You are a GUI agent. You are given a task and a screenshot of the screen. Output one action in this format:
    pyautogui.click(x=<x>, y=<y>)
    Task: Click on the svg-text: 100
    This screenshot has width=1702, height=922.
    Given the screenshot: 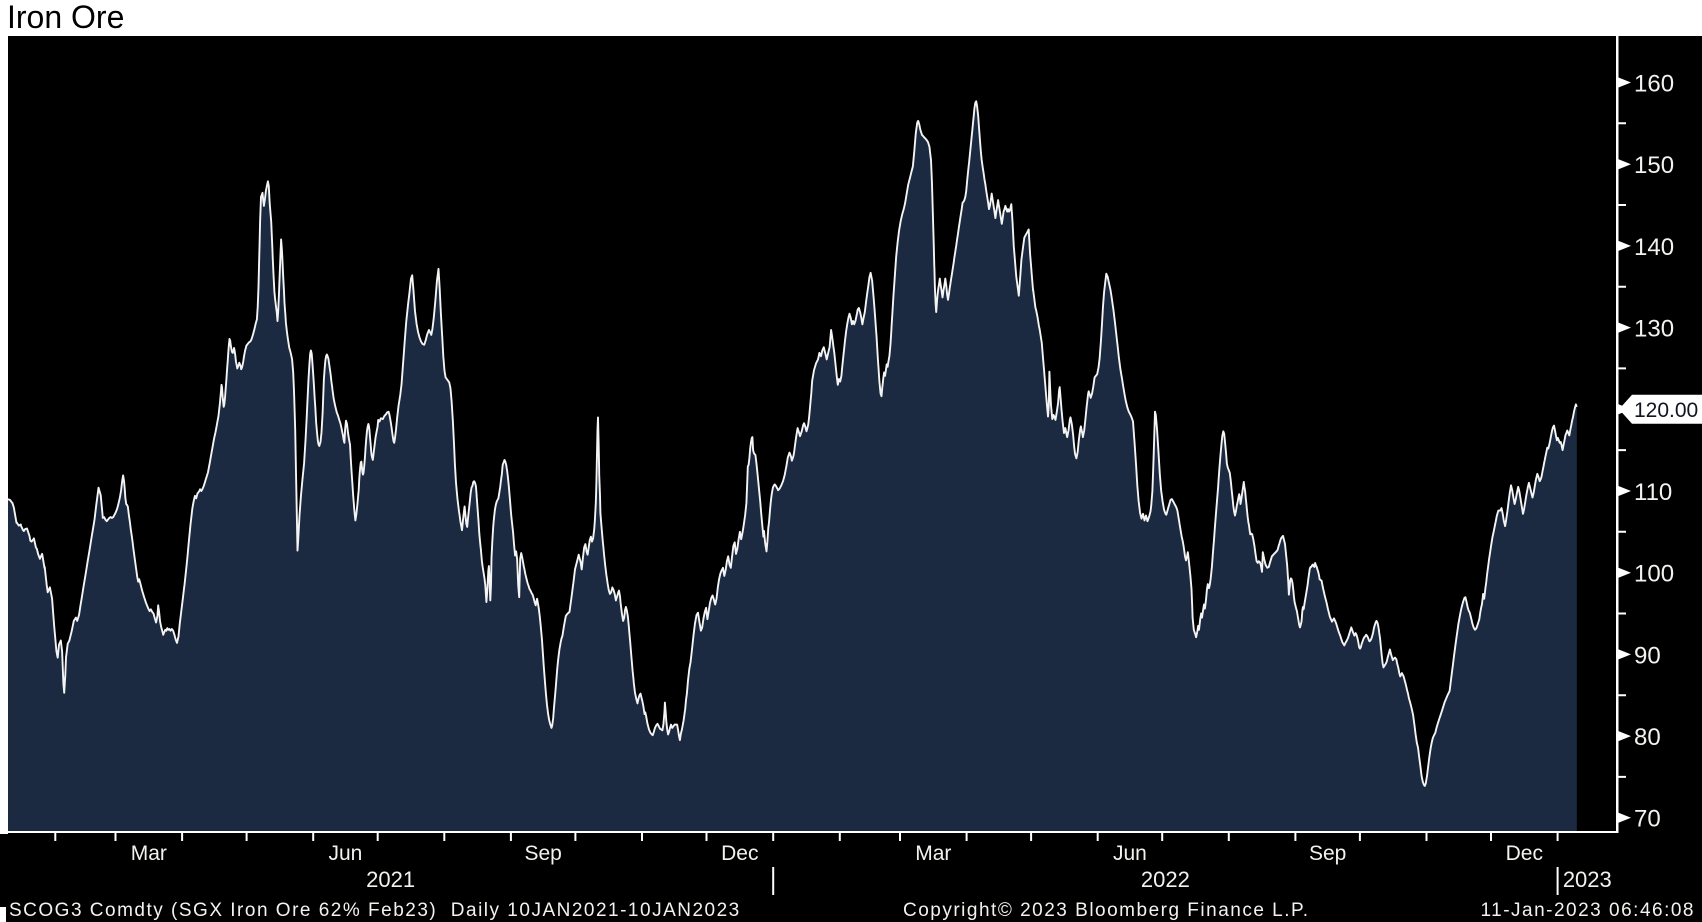 What is the action you would take?
    pyautogui.click(x=1654, y=574)
    